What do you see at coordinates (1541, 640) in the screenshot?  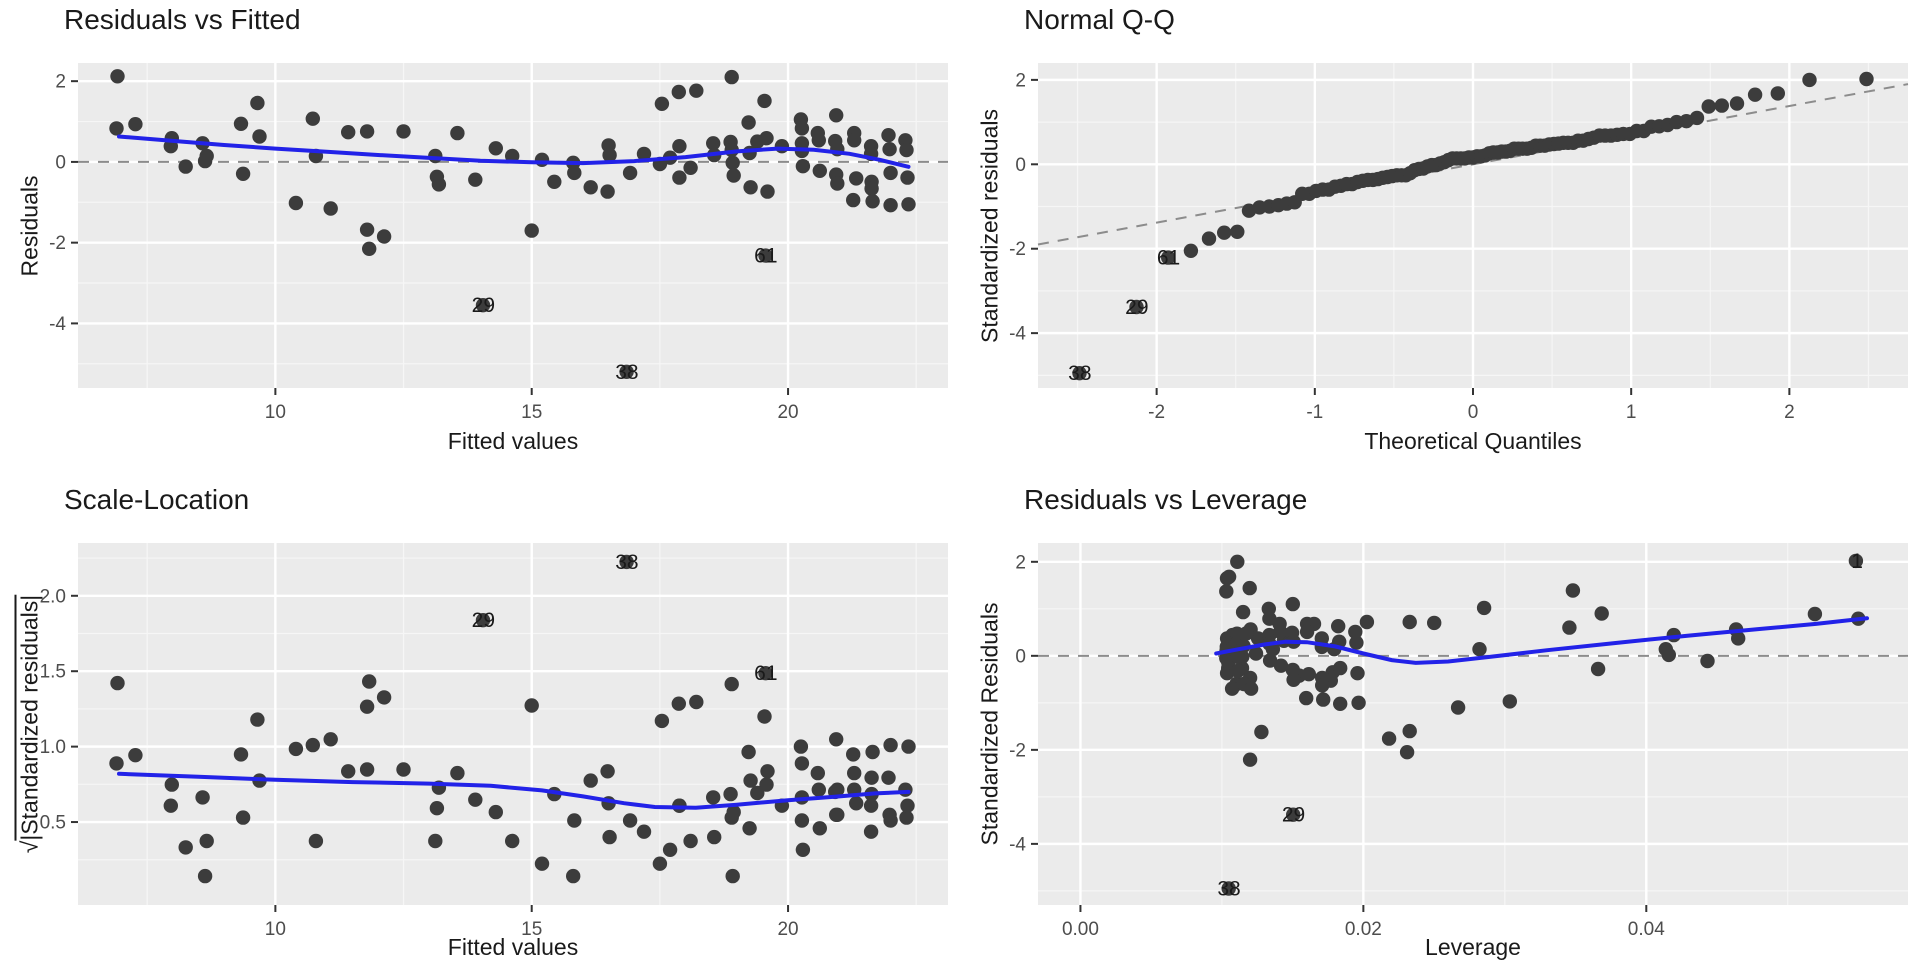 I see `smooth-line` at bounding box center [1541, 640].